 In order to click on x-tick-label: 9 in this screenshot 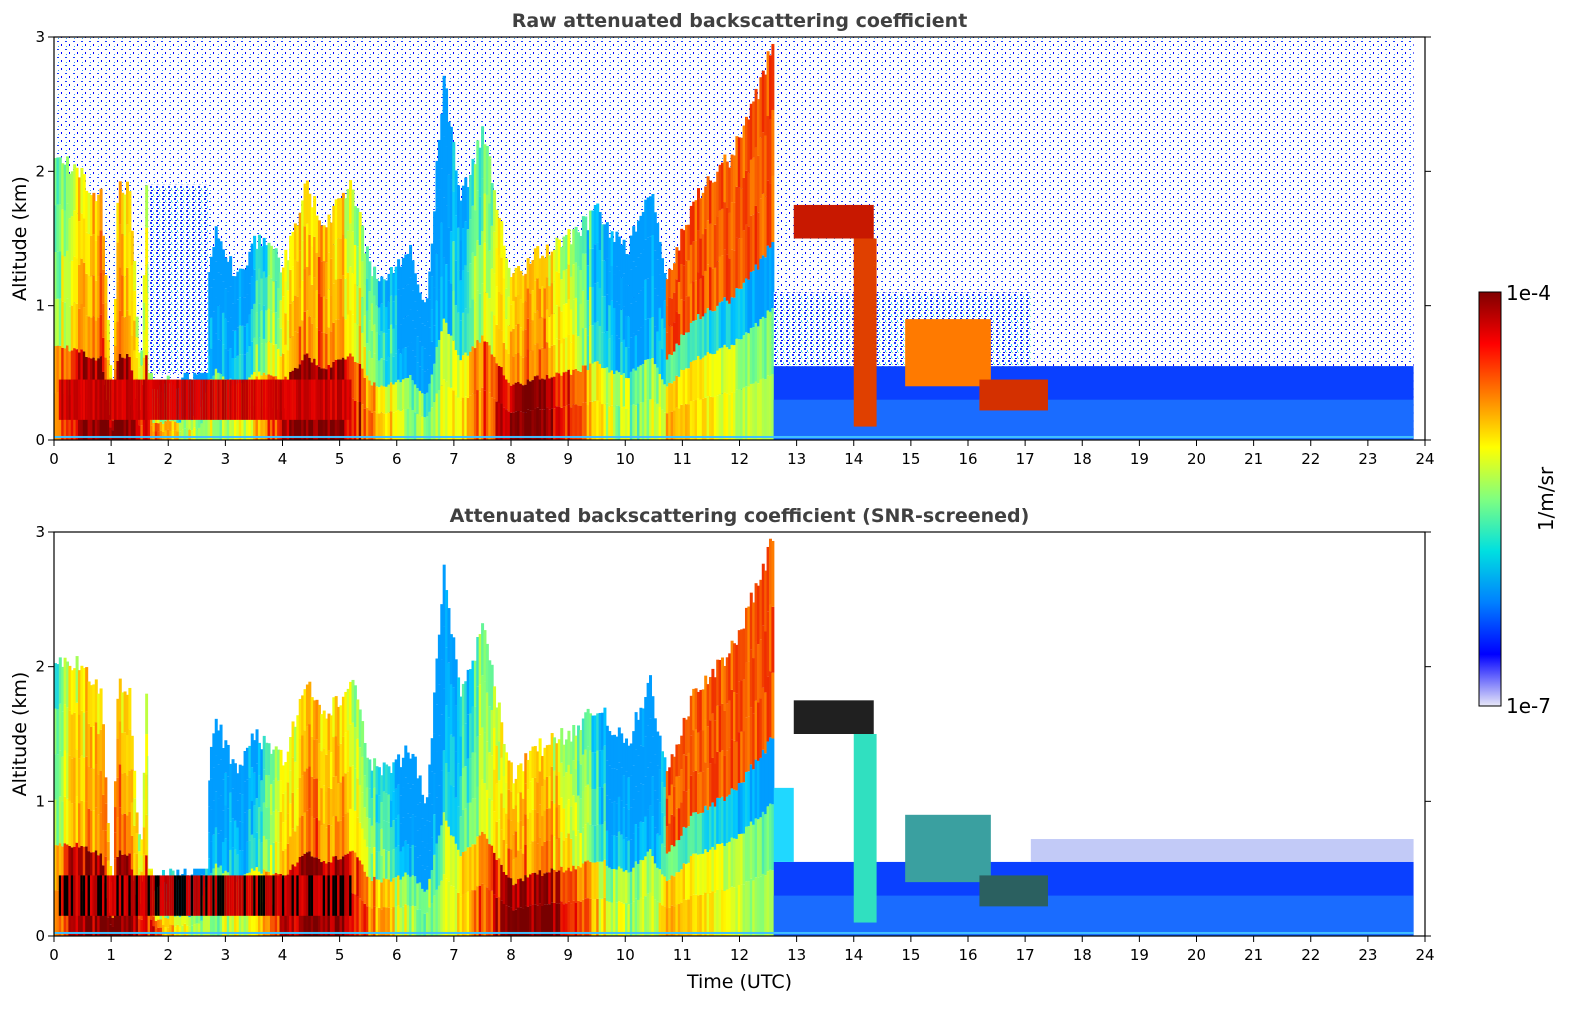, I will do `click(568, 459)`.